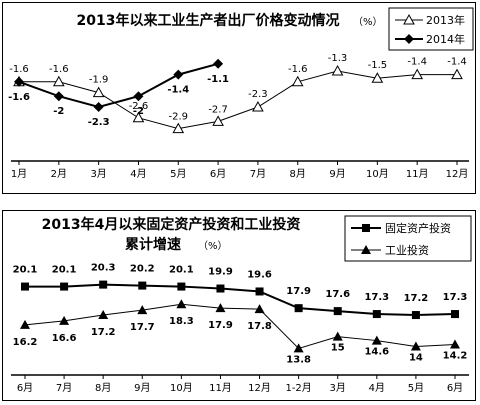  I want to click on data-label: 16.2, so click(25, 342).